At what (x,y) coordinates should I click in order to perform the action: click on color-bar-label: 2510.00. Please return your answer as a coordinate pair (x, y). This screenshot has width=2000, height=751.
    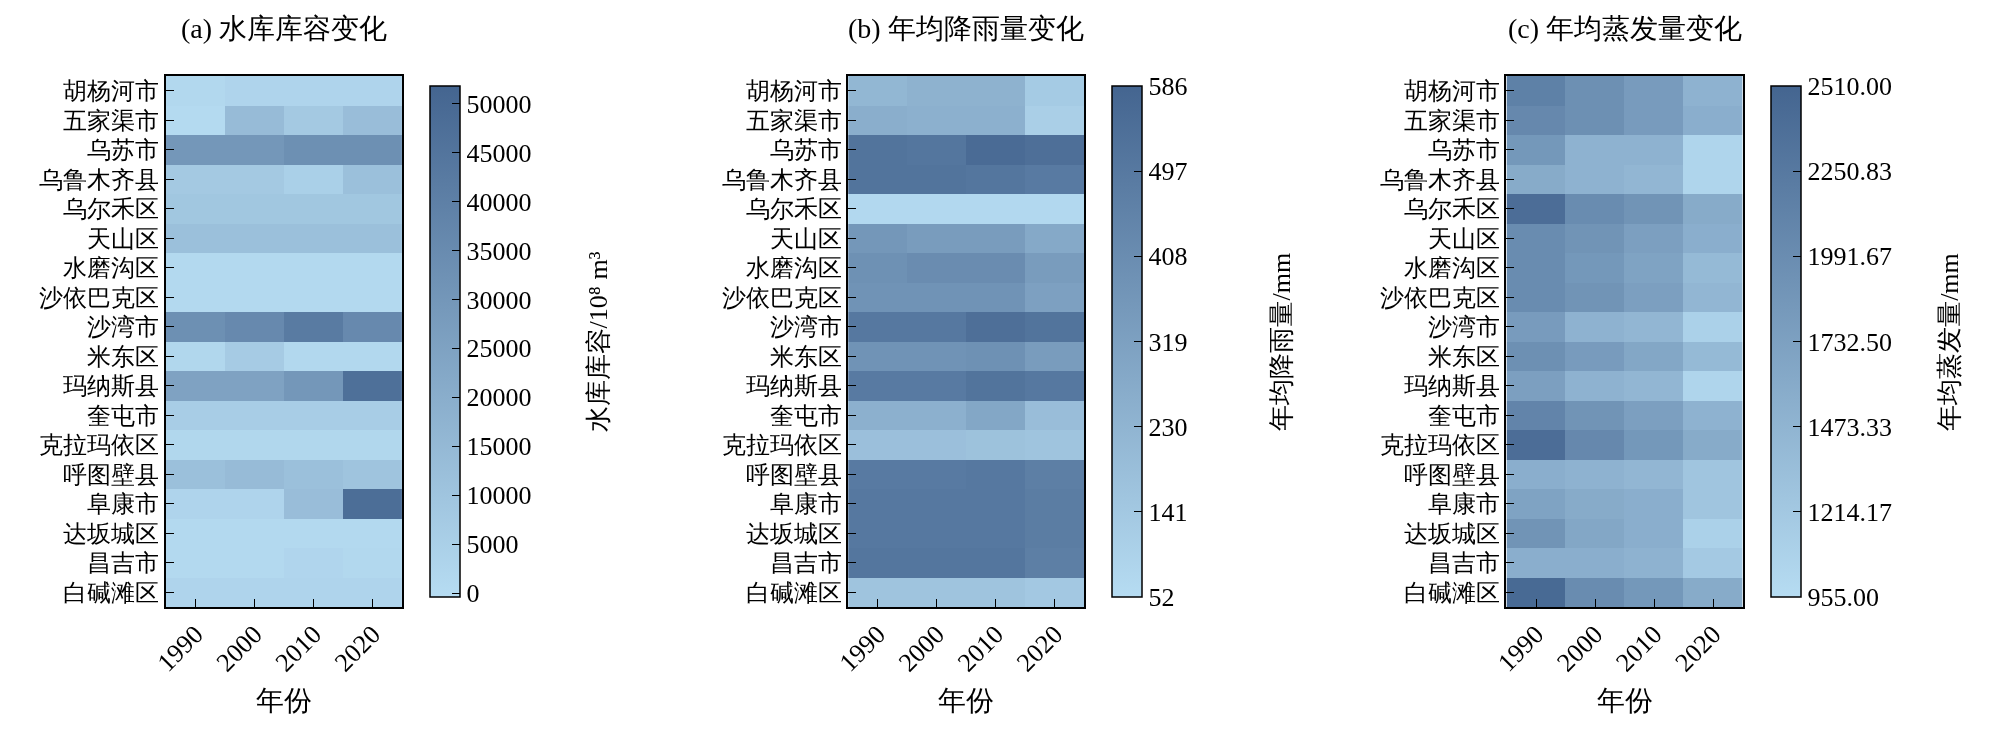
    Looking at the image, I should click on (1849, 87).